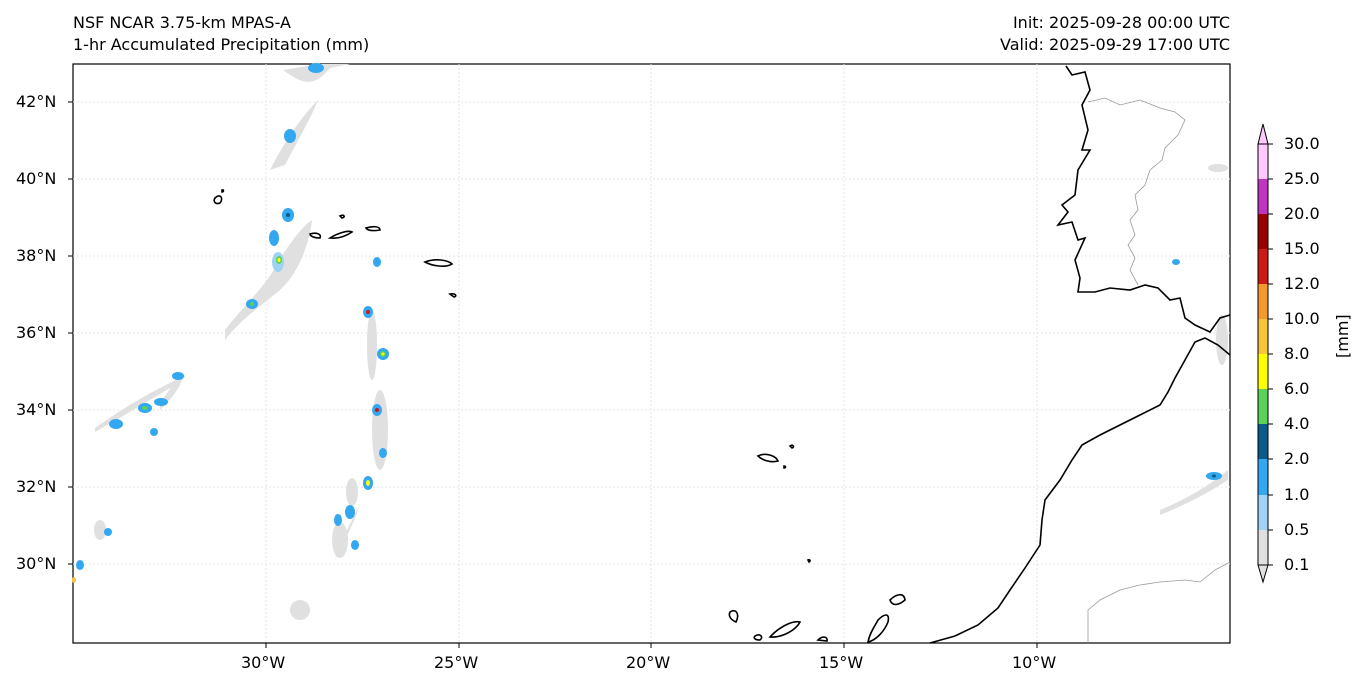  Describe the element at coordinates (1302, 143) in the screenshot. I see `colorbar-label-30-0: 30.0` at that location.